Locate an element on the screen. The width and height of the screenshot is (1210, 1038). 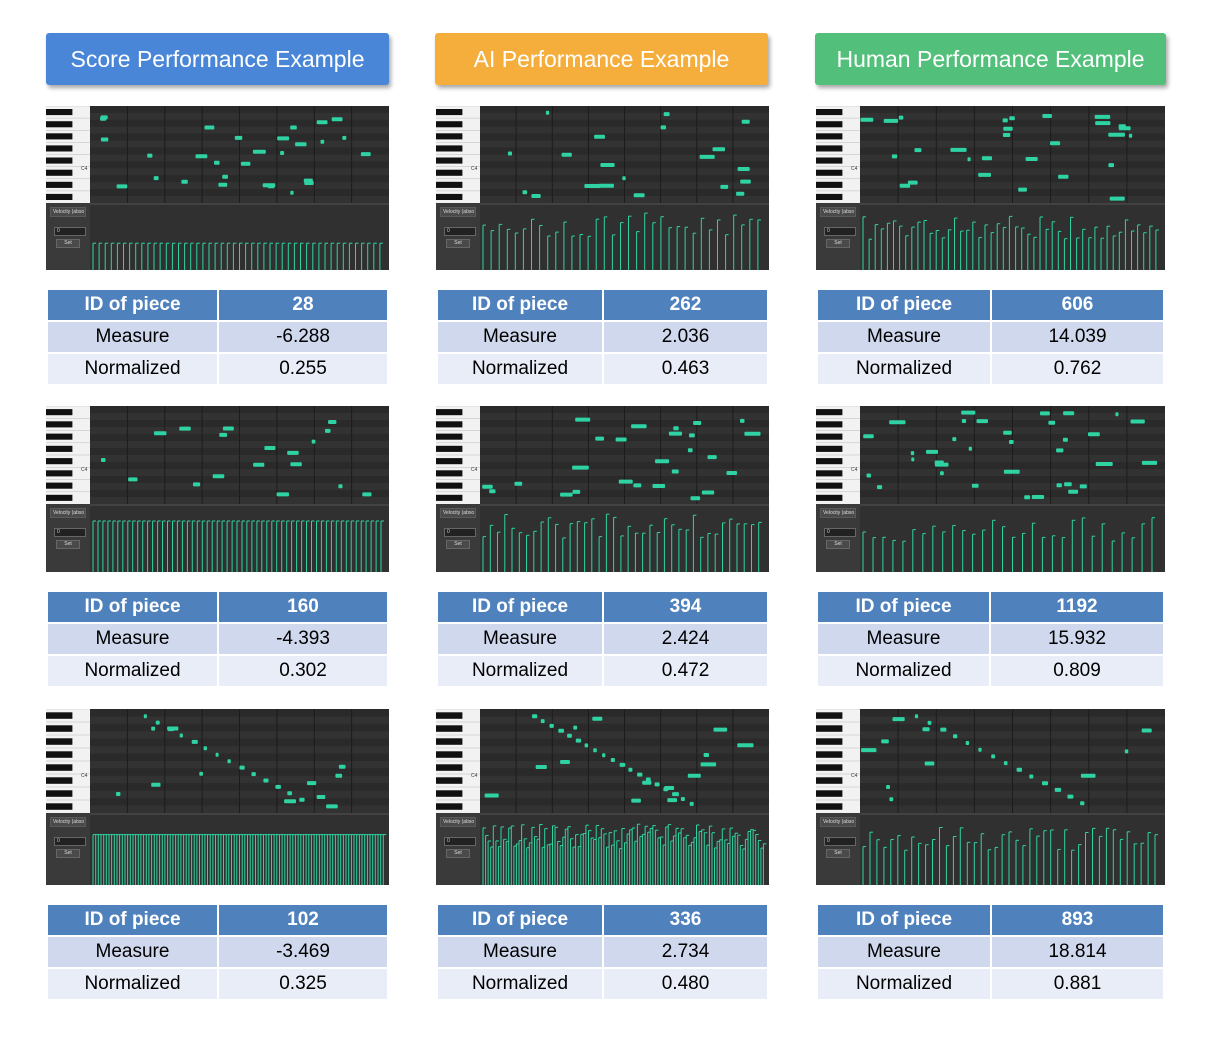
id-value: 28 is located at coordinates (303, 305).